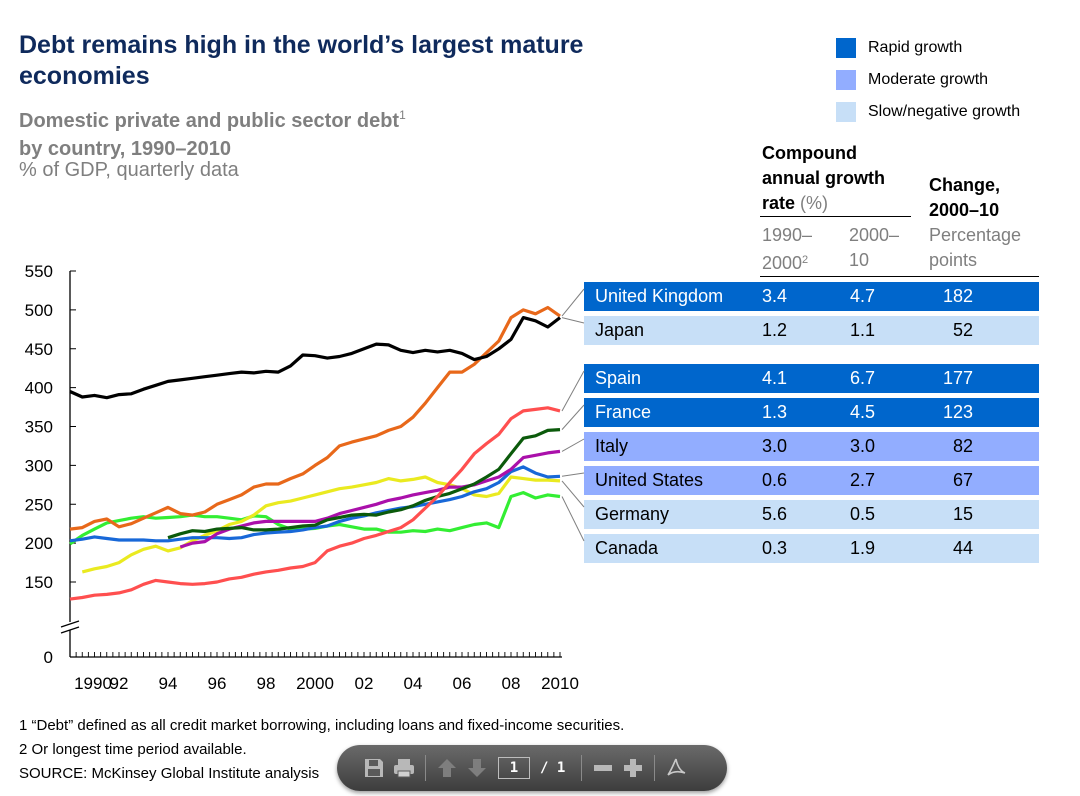  Describe the element at coordinates (957, 412) in the screenshot. I see `change-cell: 123` at that location.